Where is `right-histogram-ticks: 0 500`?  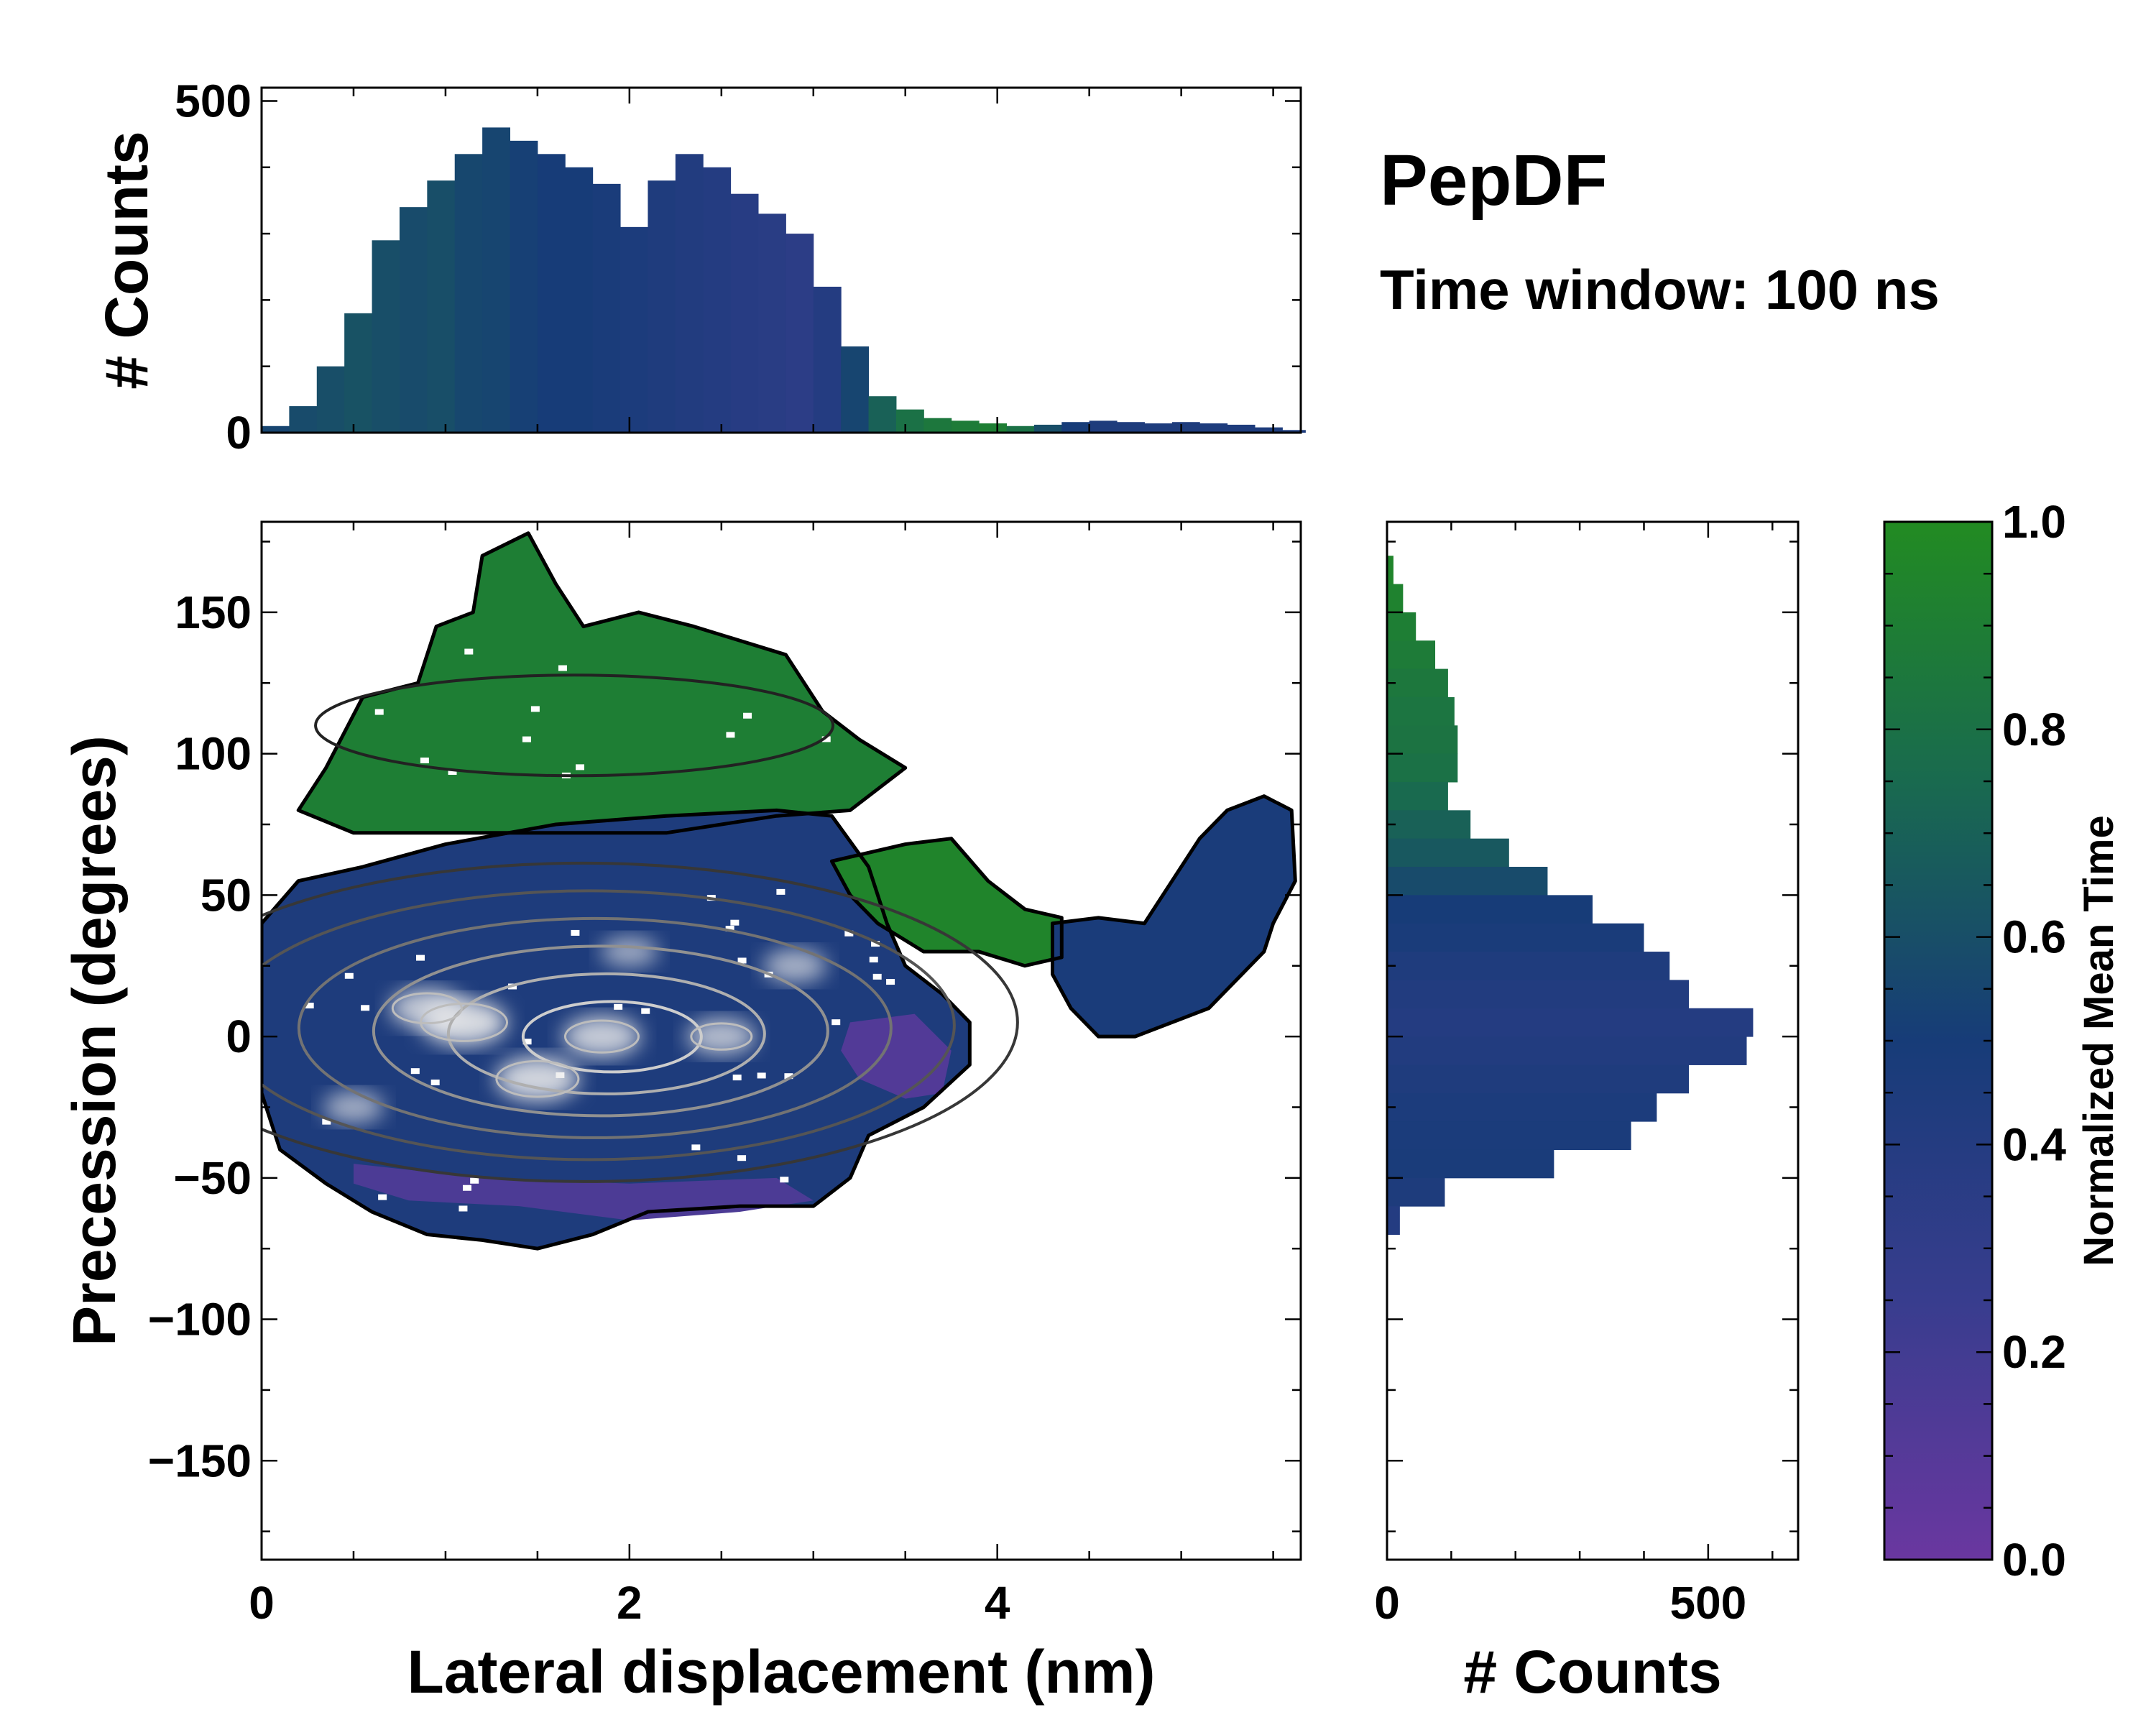
right-histogram-ticks: 0 500 is located at coordinates (1586, 1075).